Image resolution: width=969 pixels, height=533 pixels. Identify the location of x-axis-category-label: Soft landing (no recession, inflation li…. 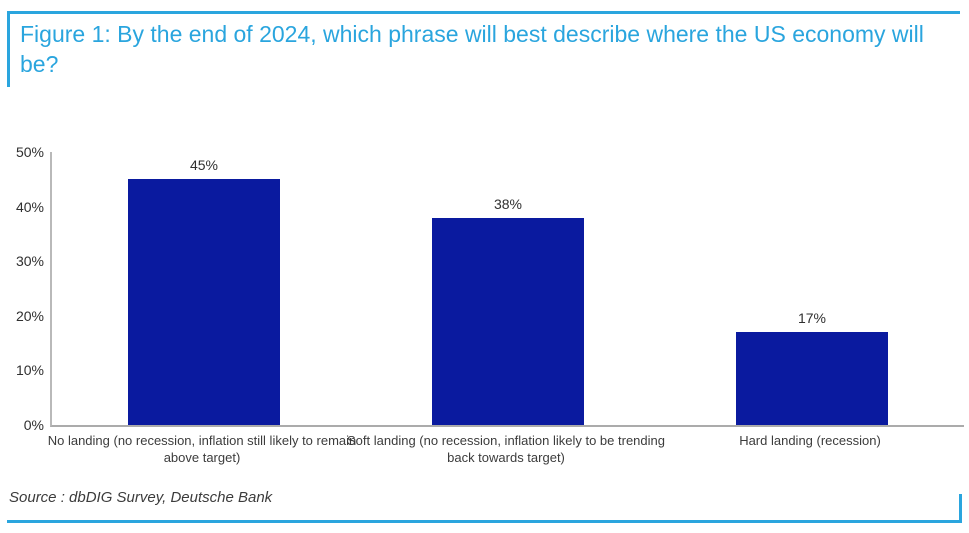
(506, 449).